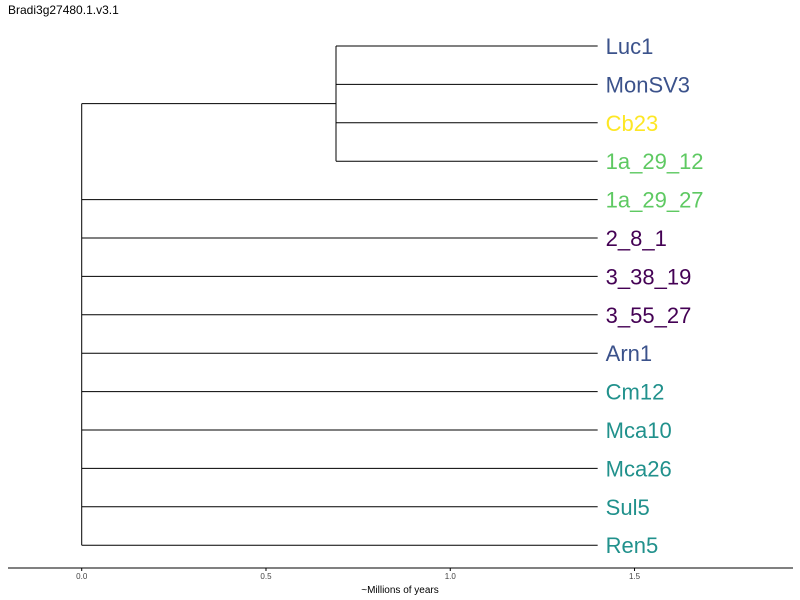  I want to click on leaf-label: 3_55_27, so click(649, 315).